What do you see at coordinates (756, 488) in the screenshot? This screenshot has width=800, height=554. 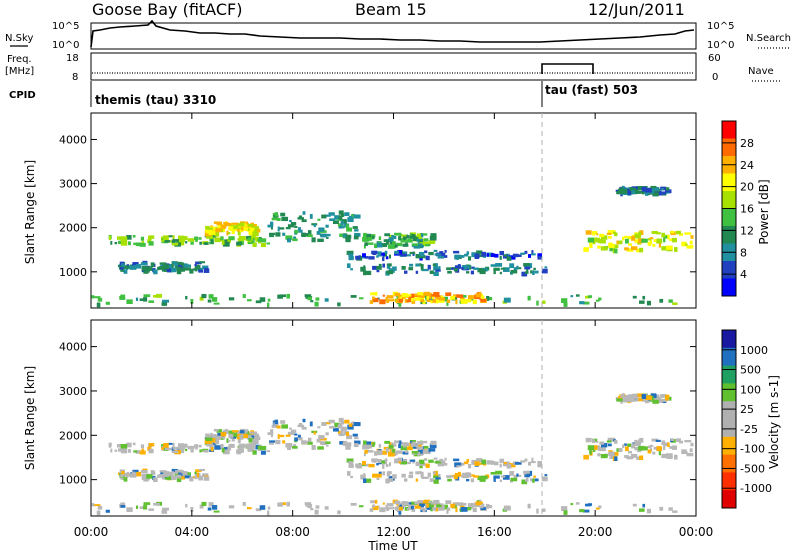 I see `velocity-colorbar-tick-label: -1000` at bounding box center [756, 488].